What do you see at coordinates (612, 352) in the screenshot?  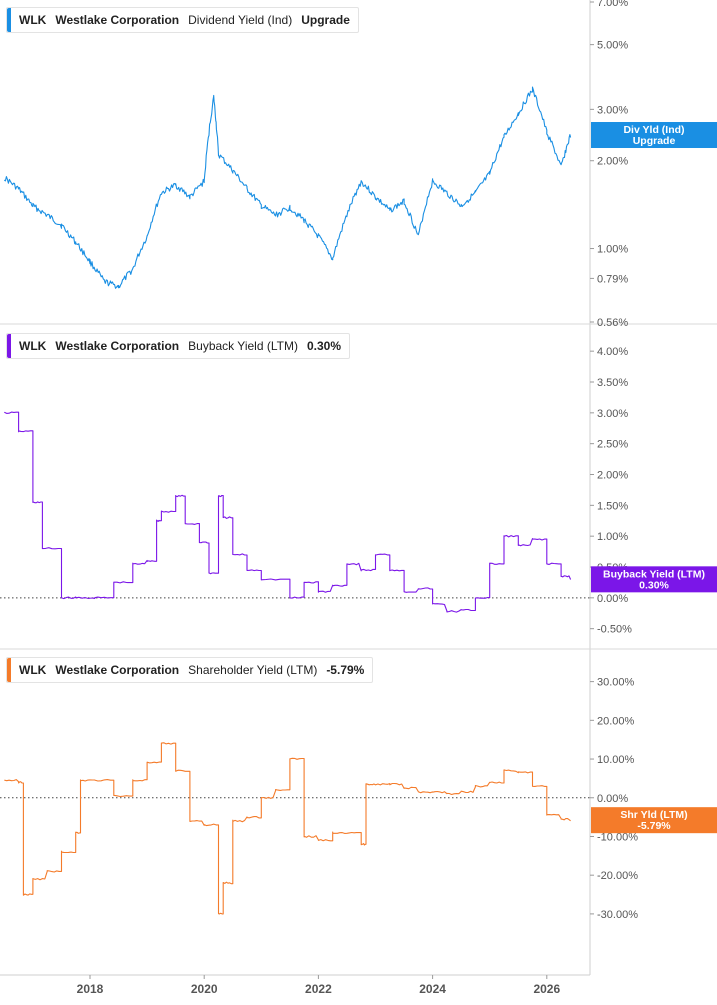 I see `y-tick-label: 4.00%` at bounding box center [612, 352].